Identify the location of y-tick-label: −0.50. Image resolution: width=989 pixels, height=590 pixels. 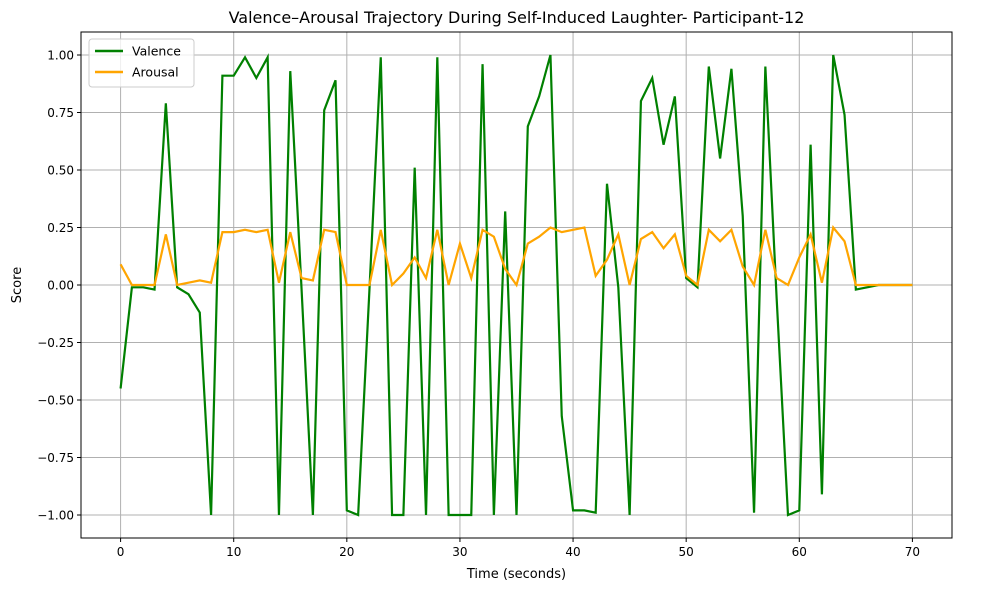
(55, 401).